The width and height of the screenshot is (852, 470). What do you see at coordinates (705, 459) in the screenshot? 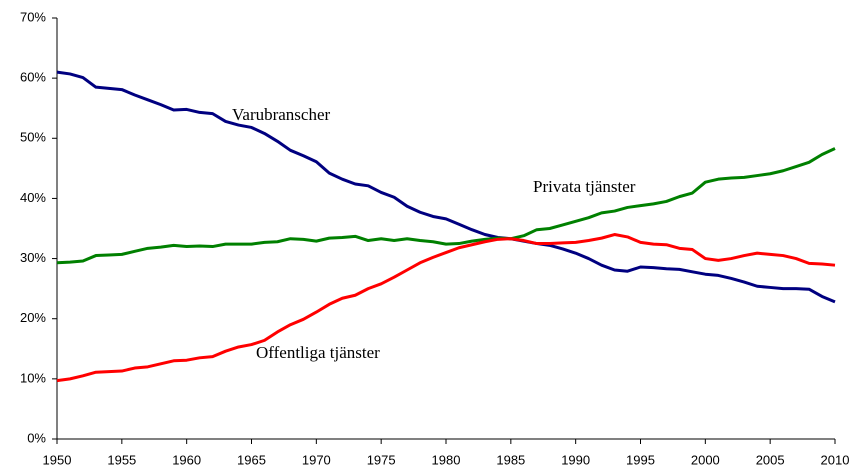
I see `x-tick-label: 2000` at bounding box center [705, 459].